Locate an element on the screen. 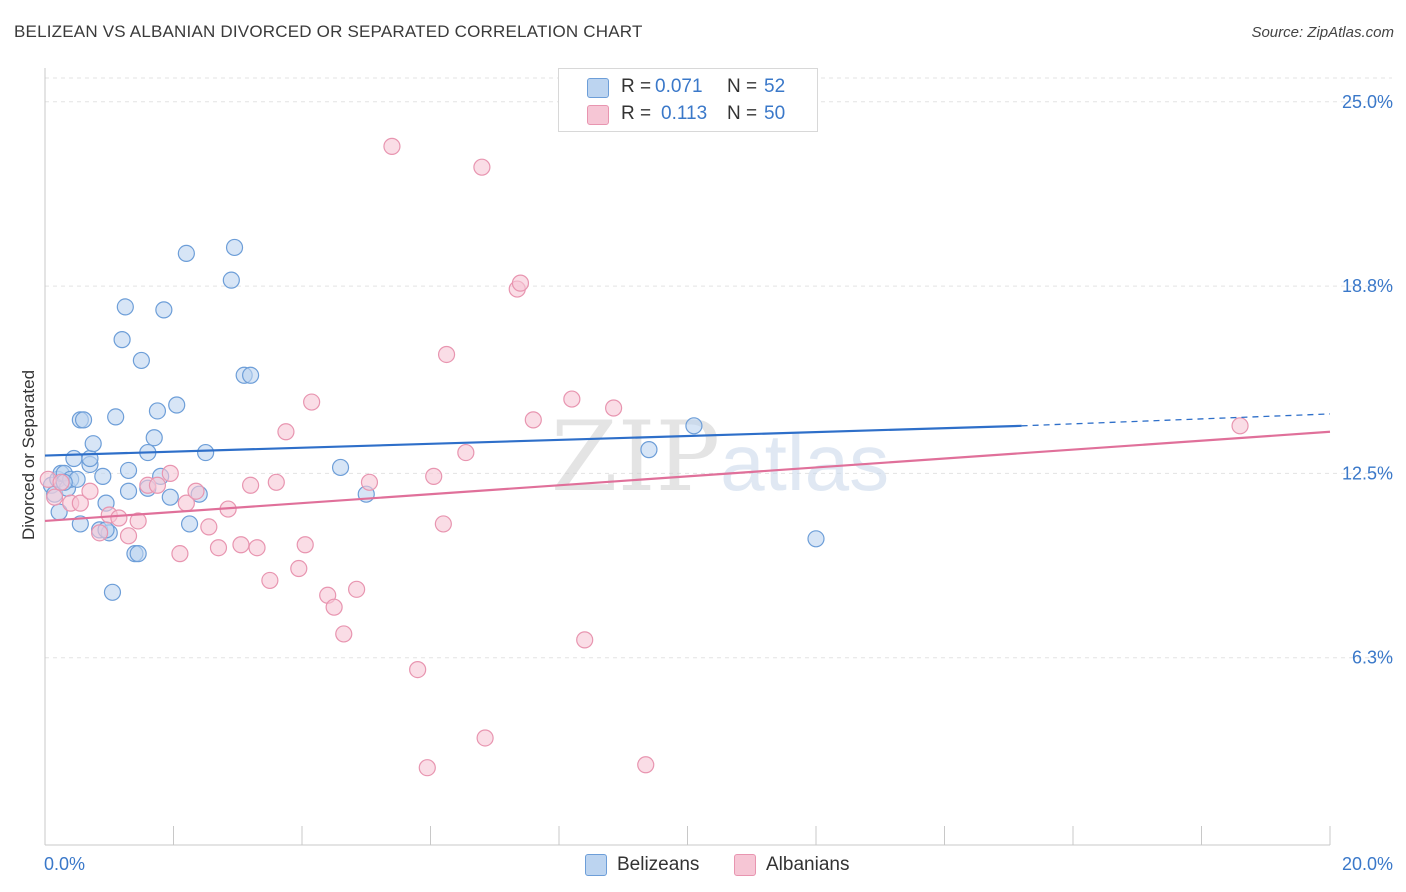  series-legend: Belizeans Albanians is located at coordinates (703, 865).